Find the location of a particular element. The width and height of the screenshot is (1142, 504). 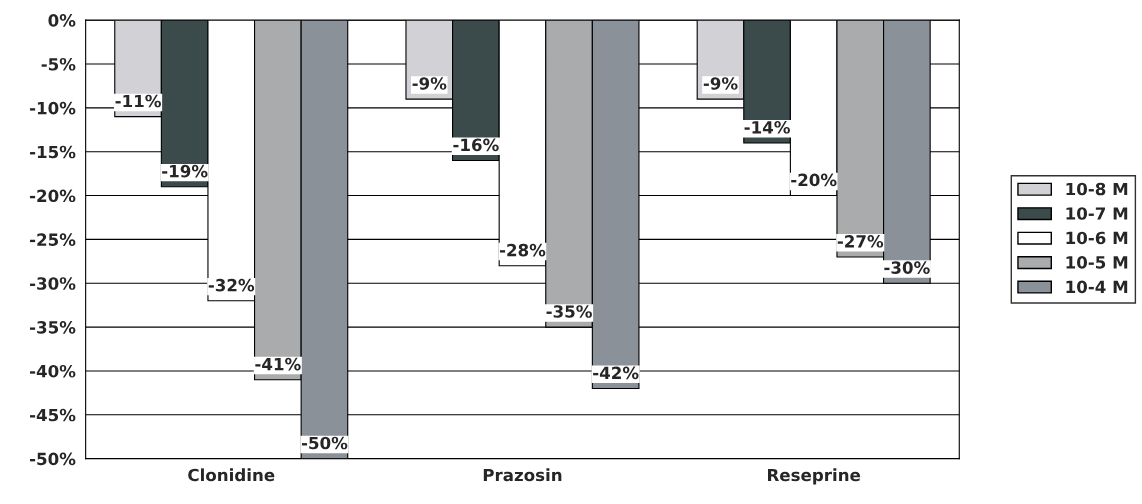

legend-label: 10-8 M is located at coordinates (1097, 189).